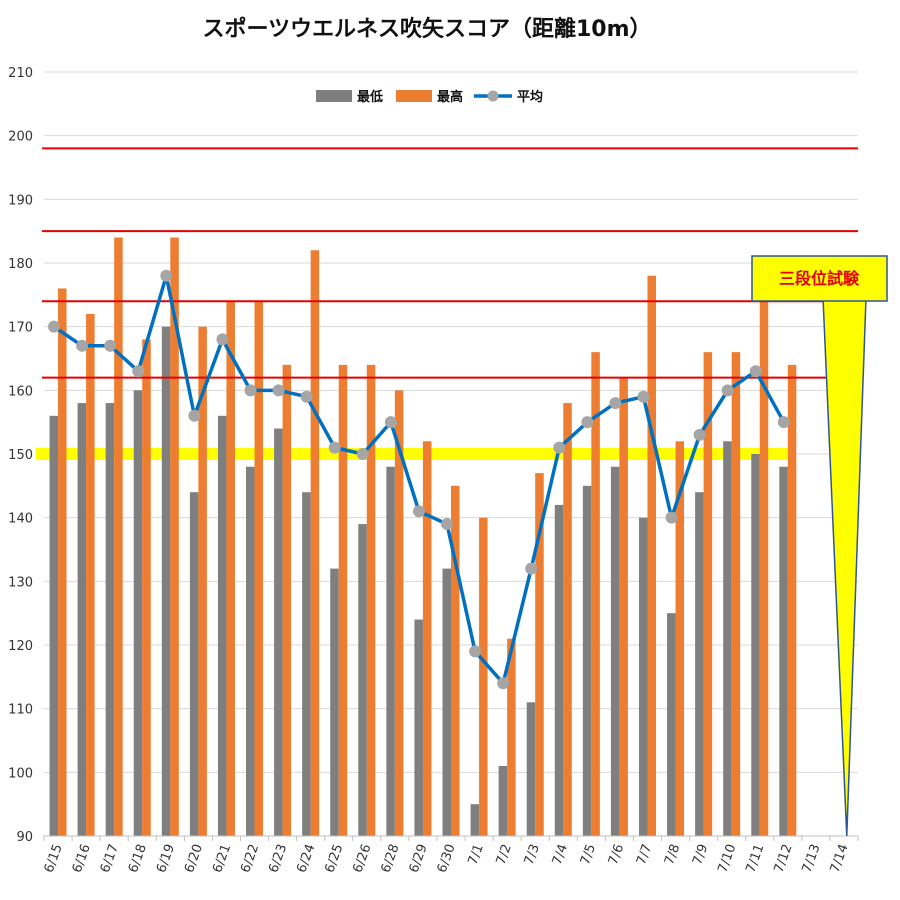 The height and width of the screenshot is (900, 900). Describe the element at coordinates (20, 773) in the screenshot. I see `y-tick-label: 100` at that location.